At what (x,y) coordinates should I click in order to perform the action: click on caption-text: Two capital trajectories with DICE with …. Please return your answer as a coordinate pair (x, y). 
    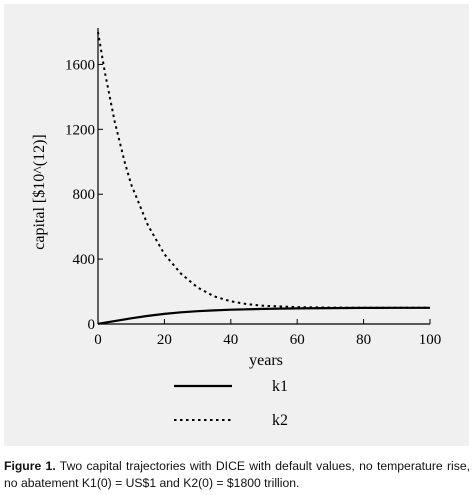
    Looking at the image, I should click on (237, 474).